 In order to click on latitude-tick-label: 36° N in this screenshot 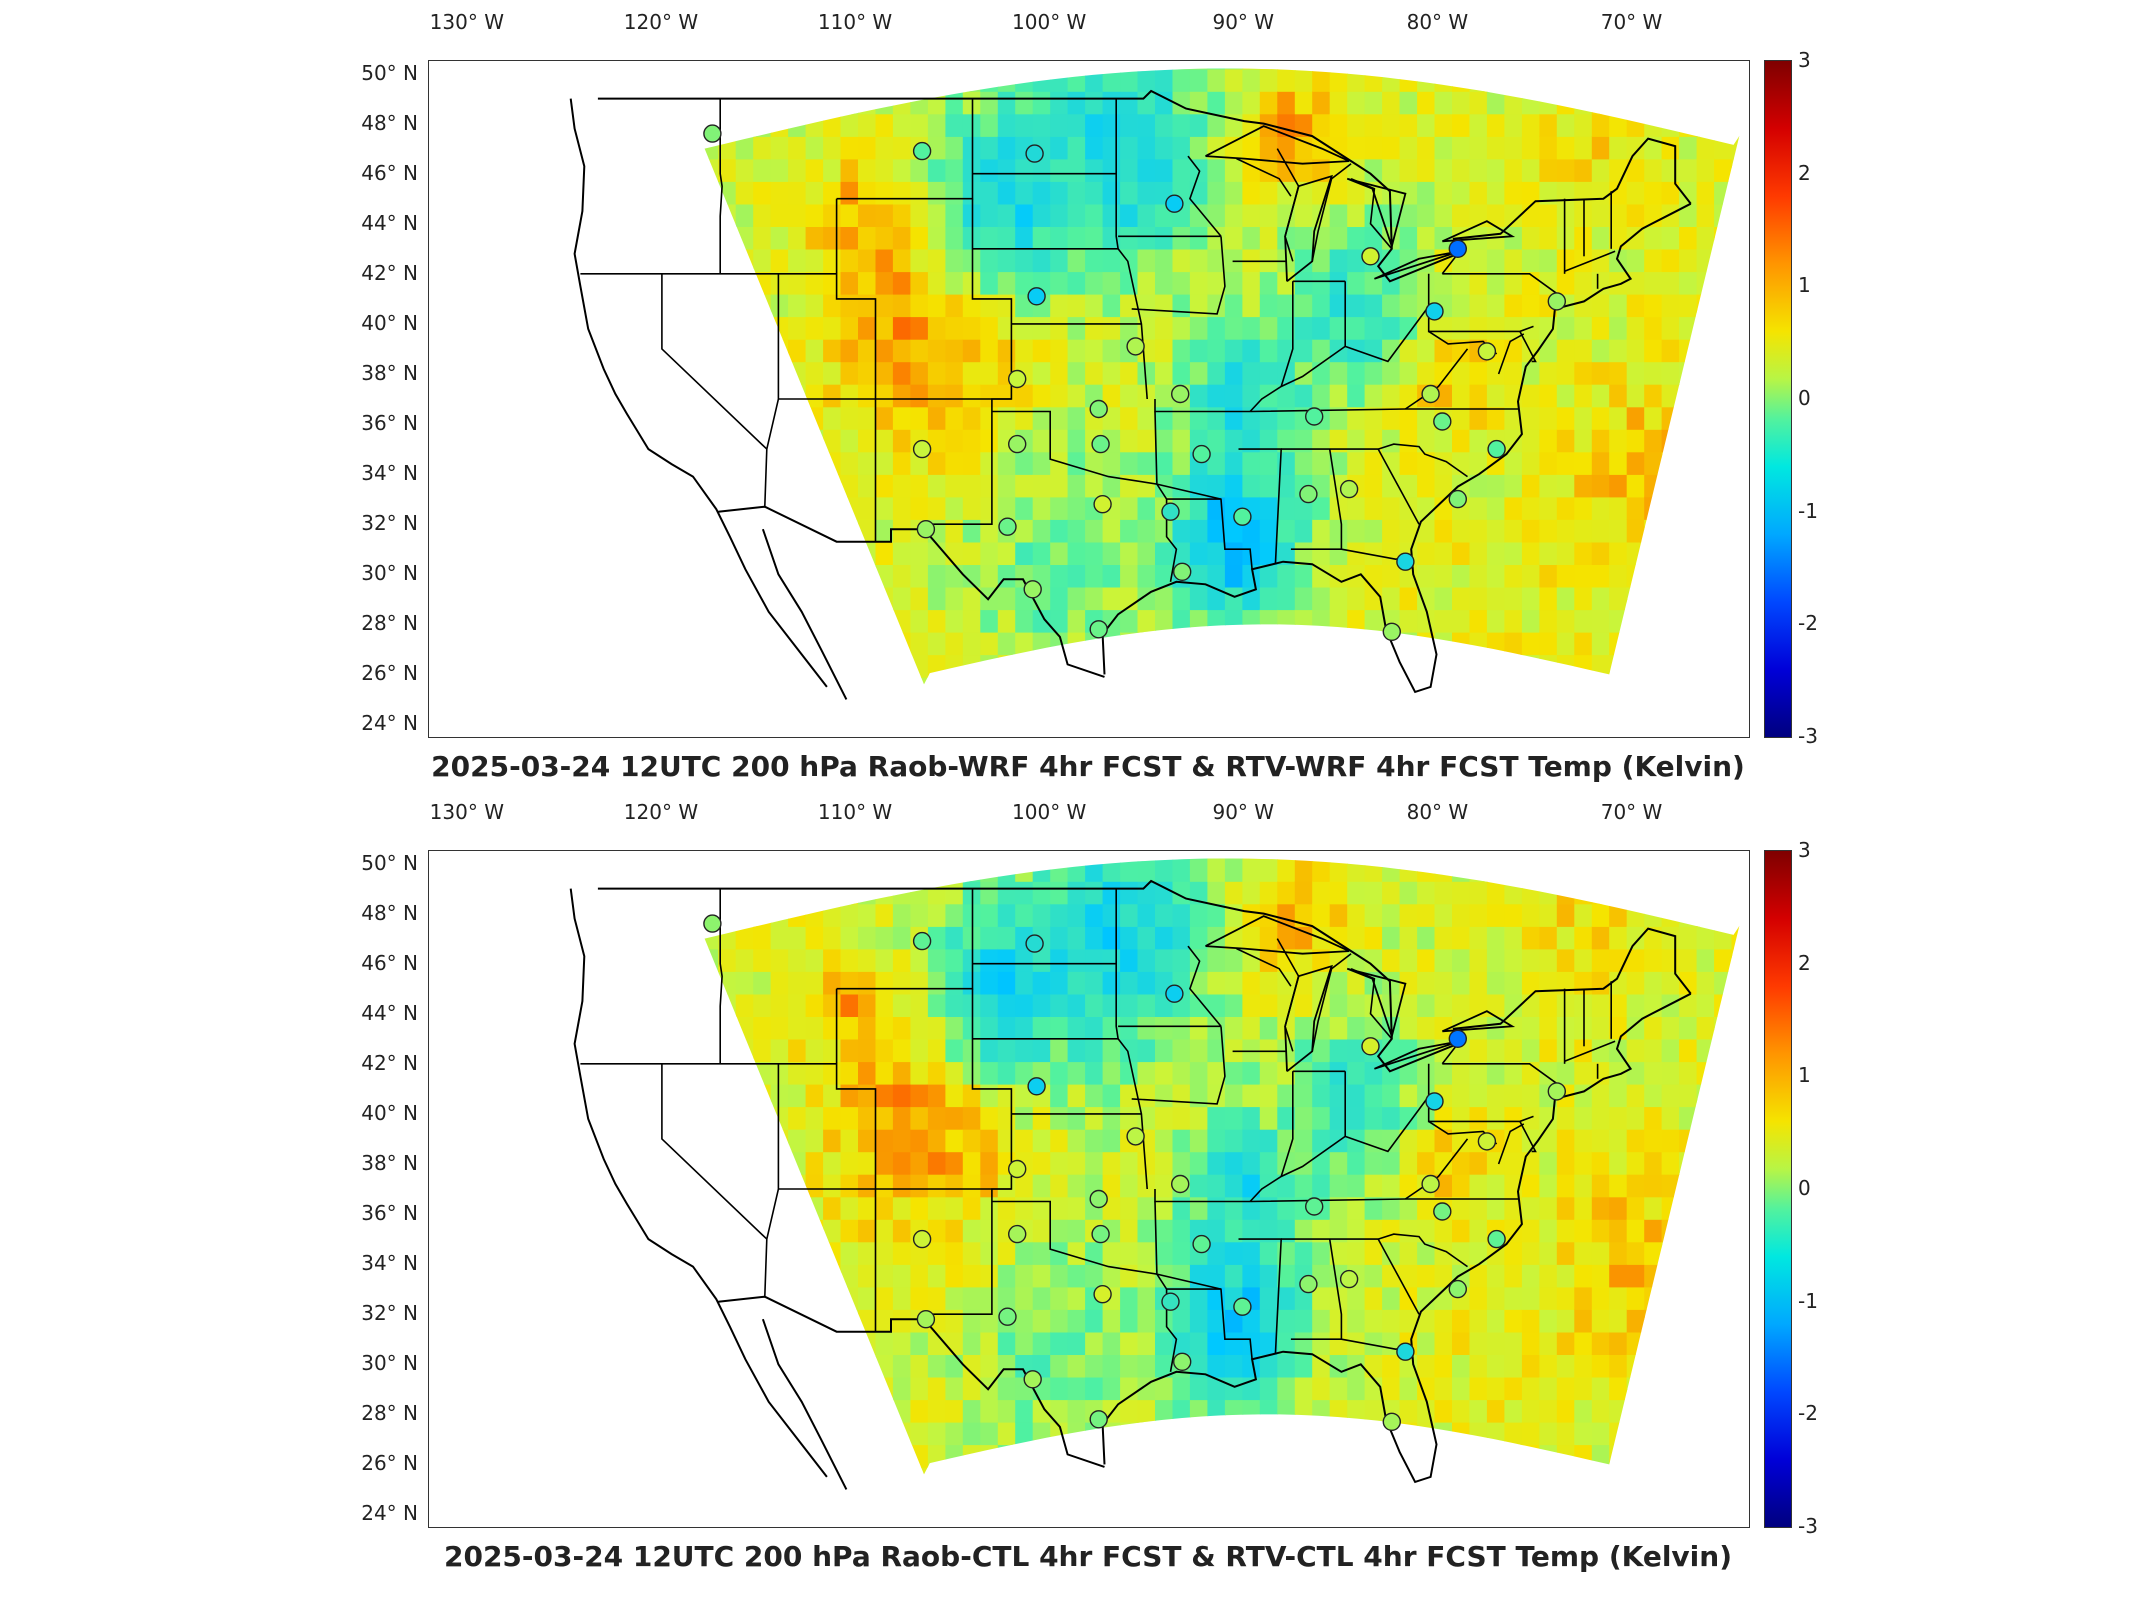, I will do `click(389, 1213)`.